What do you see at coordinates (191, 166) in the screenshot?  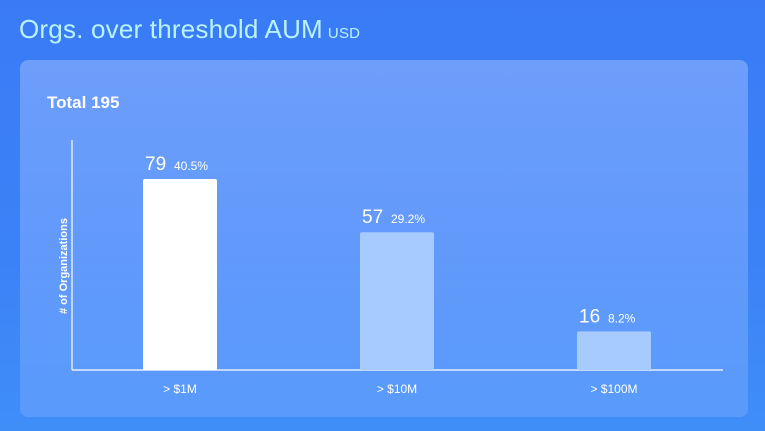 I see `bar-percent-label: 40.5%` at bounding box center [191, 166].